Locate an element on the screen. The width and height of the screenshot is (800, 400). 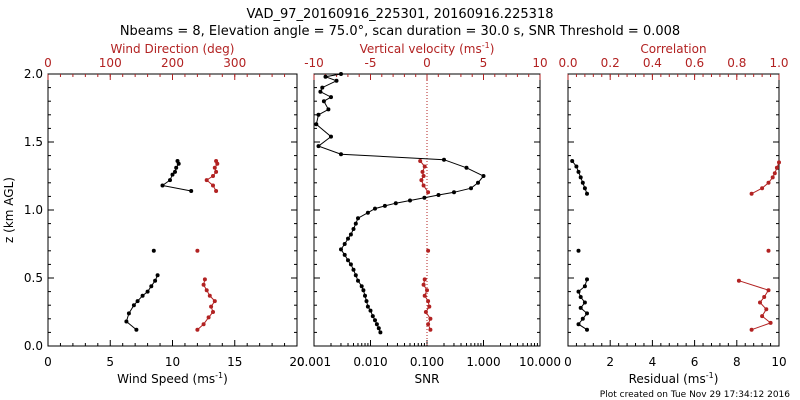
snr-bottom-axis-label: SNR is located at coordinates (427, 379).